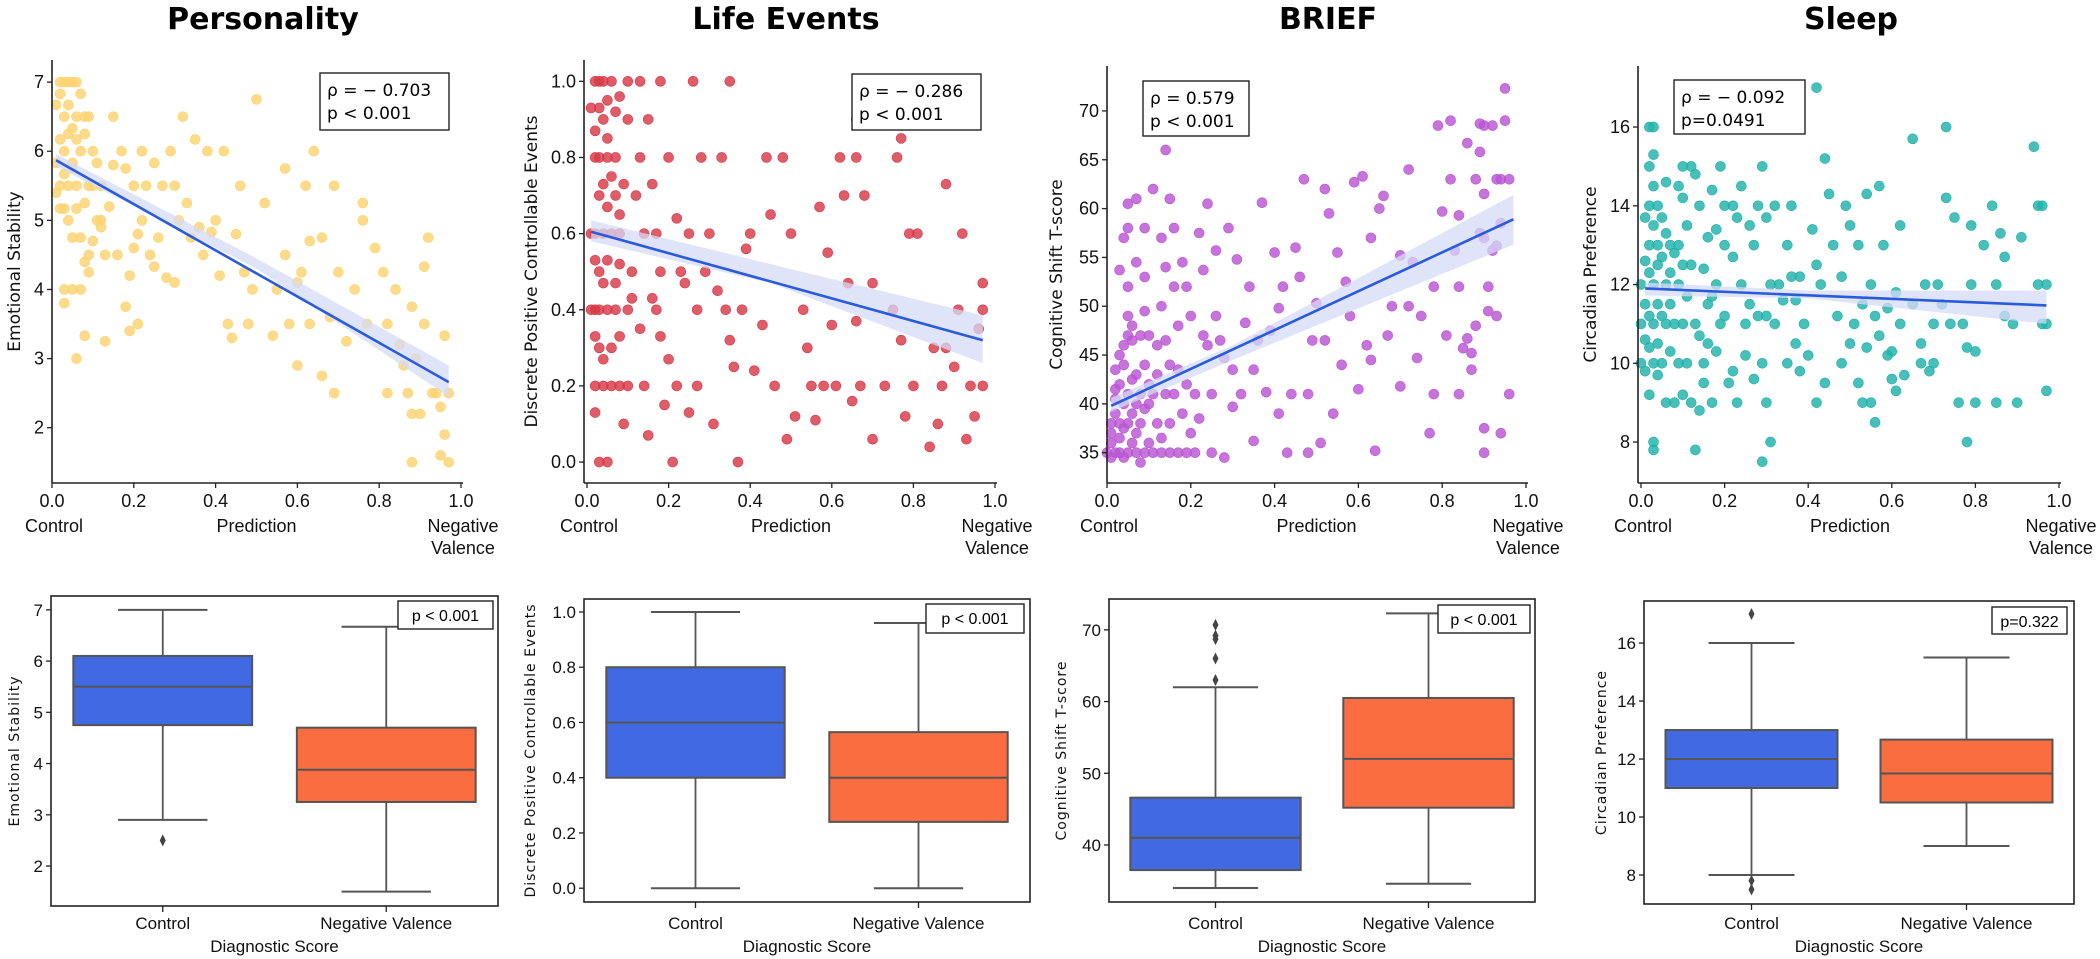  Describe the element at coordinates (1626, 701) in the screenshot. I see `y-tick-label: 14` at that location.